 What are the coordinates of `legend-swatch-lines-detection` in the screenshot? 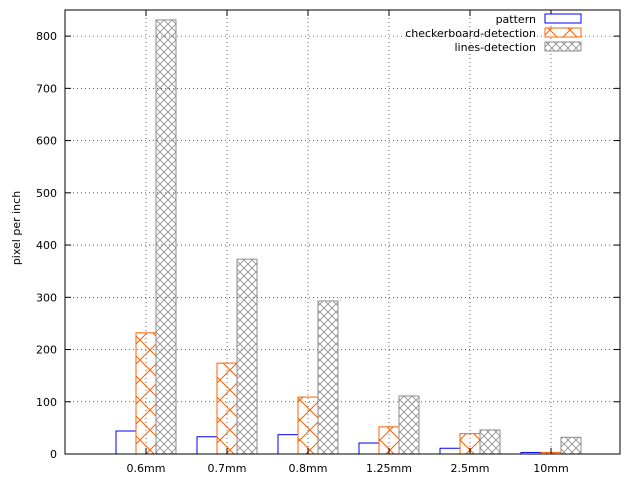 It's located at (563, 46).